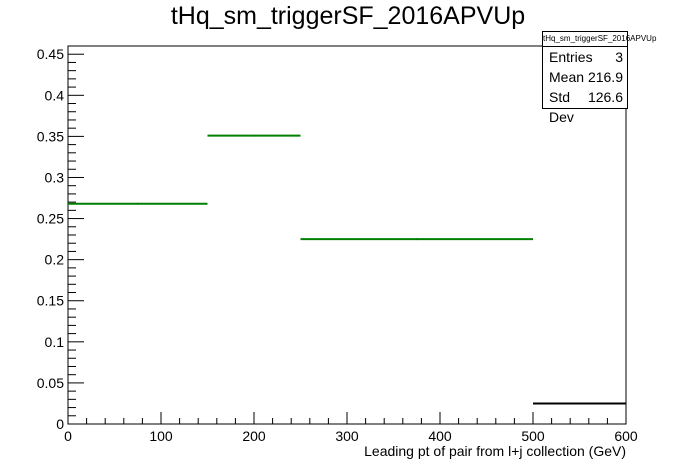 The height and width of the screenshot is (472, 696). I want to click on stats-label: Entries, so click(571, 57).